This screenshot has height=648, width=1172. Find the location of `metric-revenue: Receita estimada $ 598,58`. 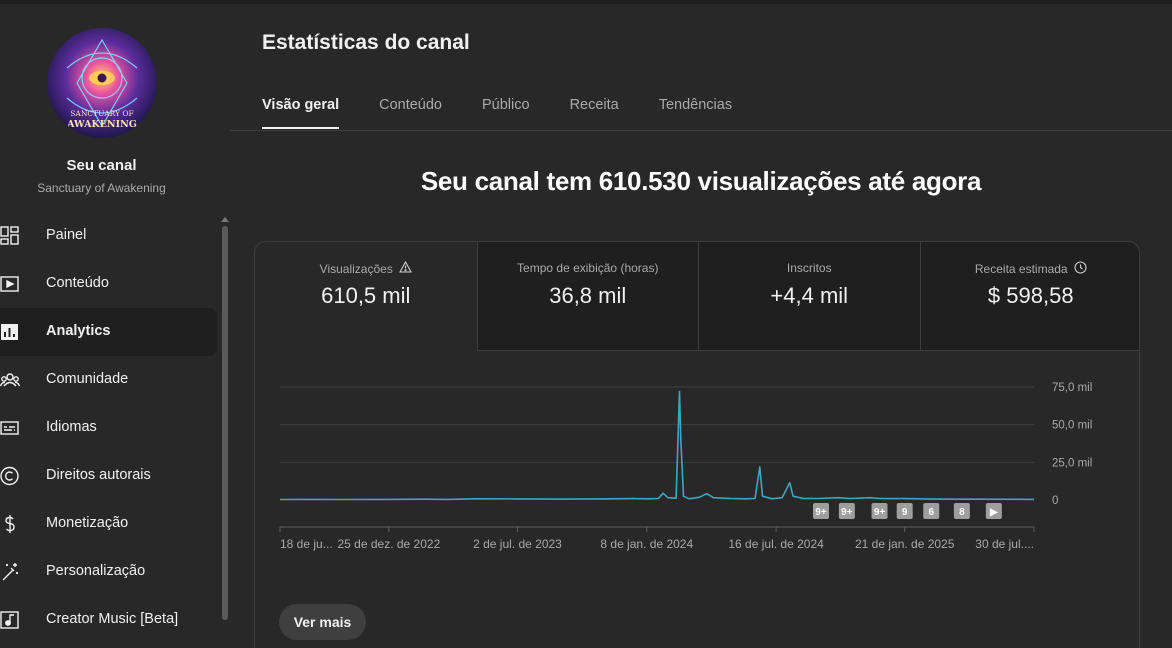

metric-revenue: Receita estimada $ 598,58 is located at coordinates (1029, 296).